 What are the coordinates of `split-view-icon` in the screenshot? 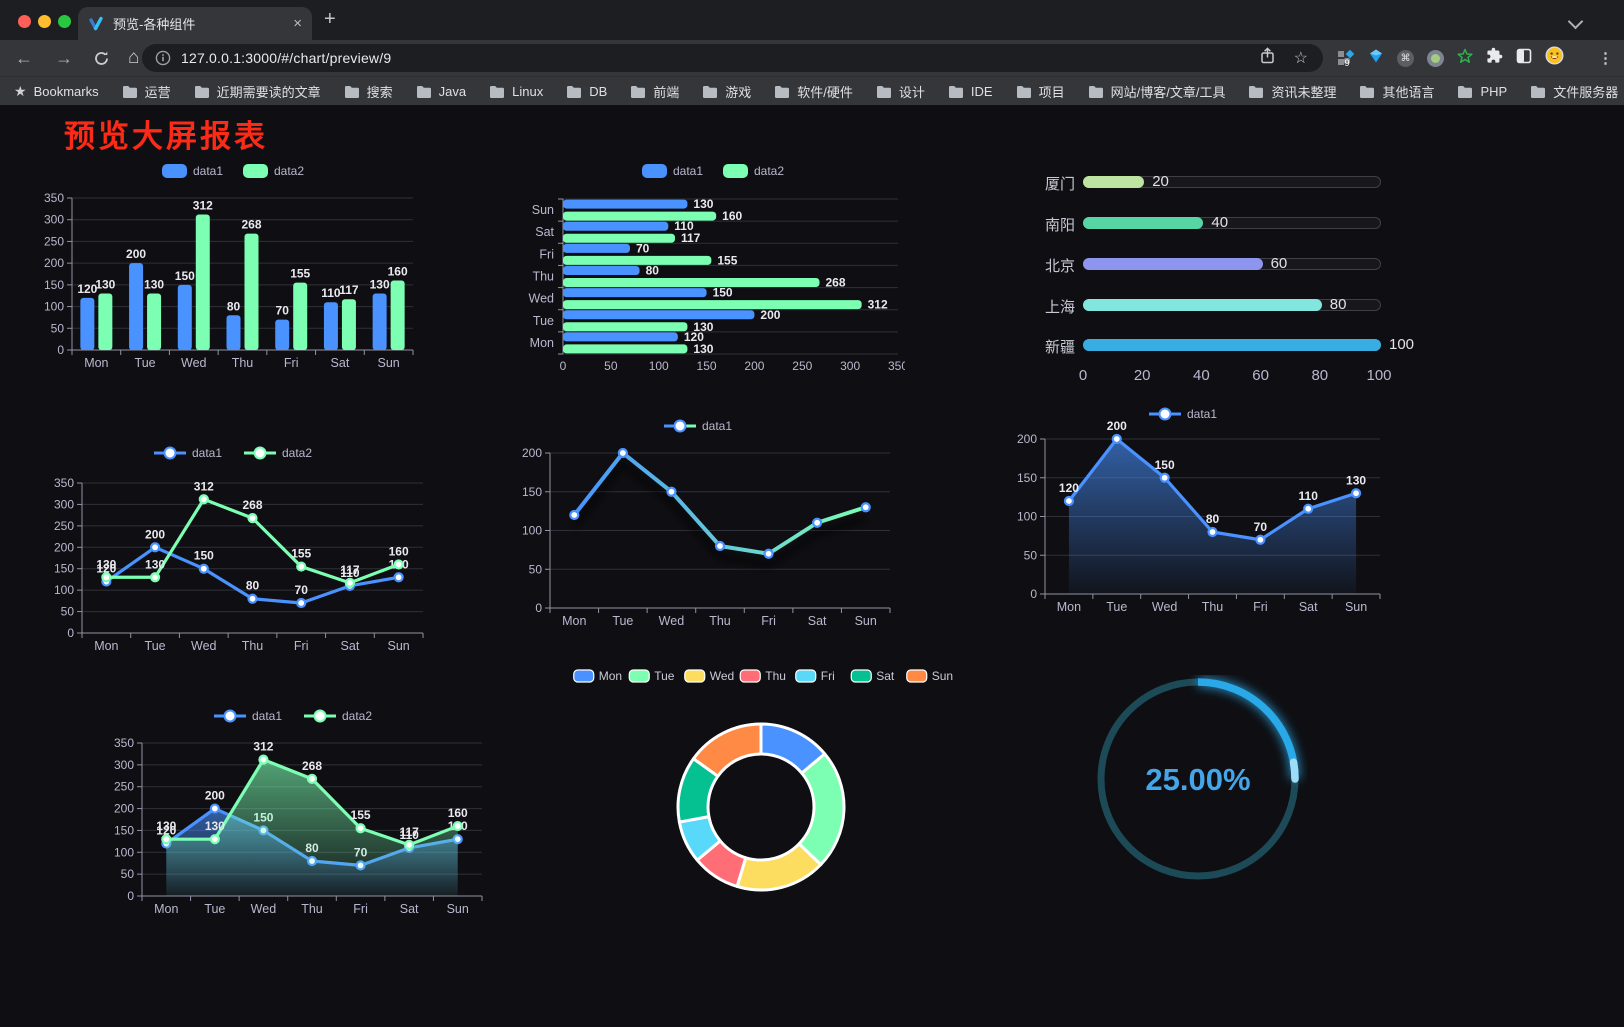 It's located at (1524, 58).